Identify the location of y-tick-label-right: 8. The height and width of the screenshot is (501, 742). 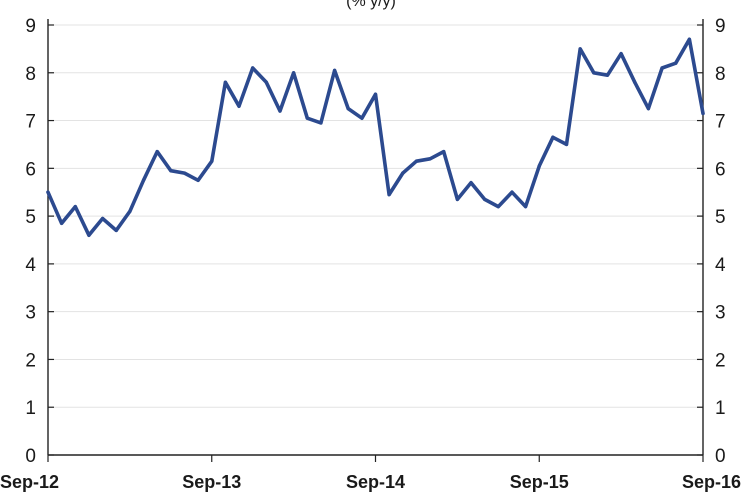
(720, 74).